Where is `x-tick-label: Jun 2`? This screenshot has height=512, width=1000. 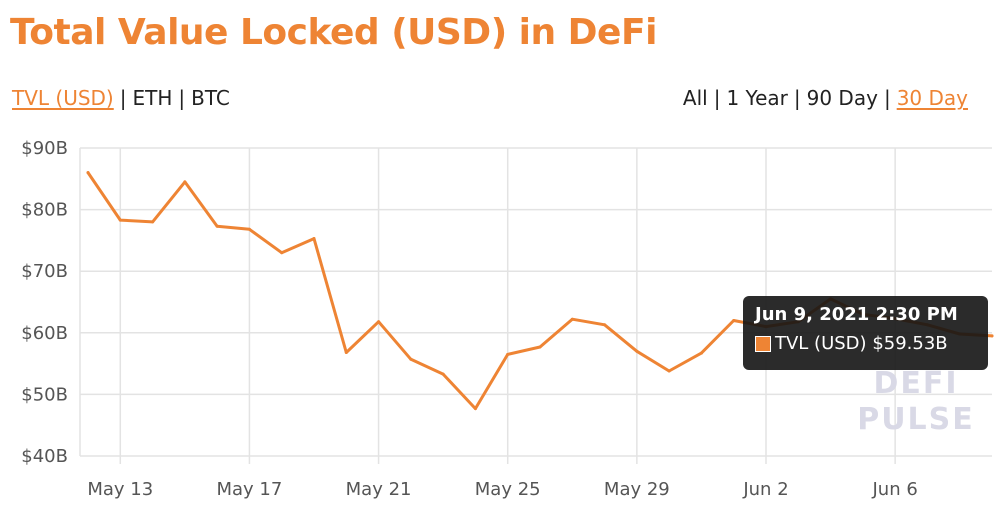
x-tick-label: Jun 2 is located at coordinates (765, 489).